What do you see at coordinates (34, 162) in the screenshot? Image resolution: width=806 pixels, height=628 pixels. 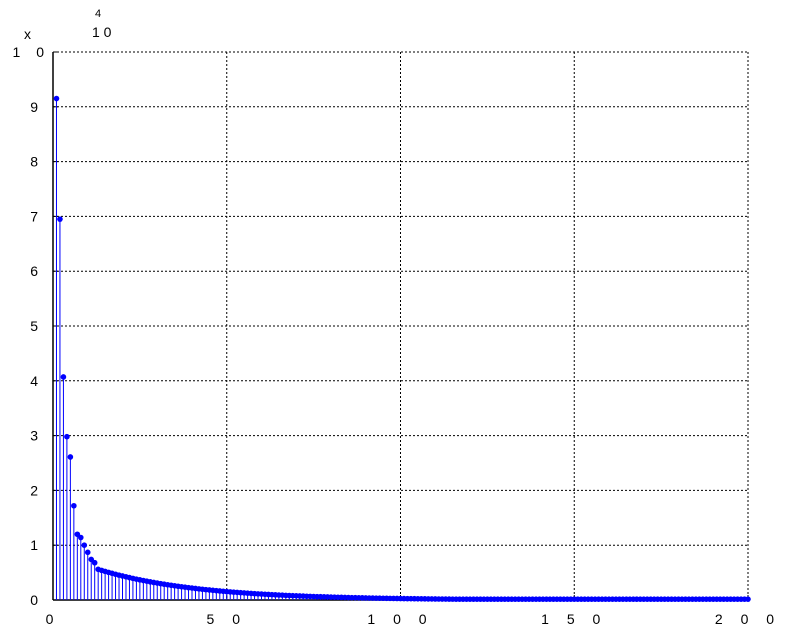 I see `y-tick-label: 8` at bounding box center [34, 162].